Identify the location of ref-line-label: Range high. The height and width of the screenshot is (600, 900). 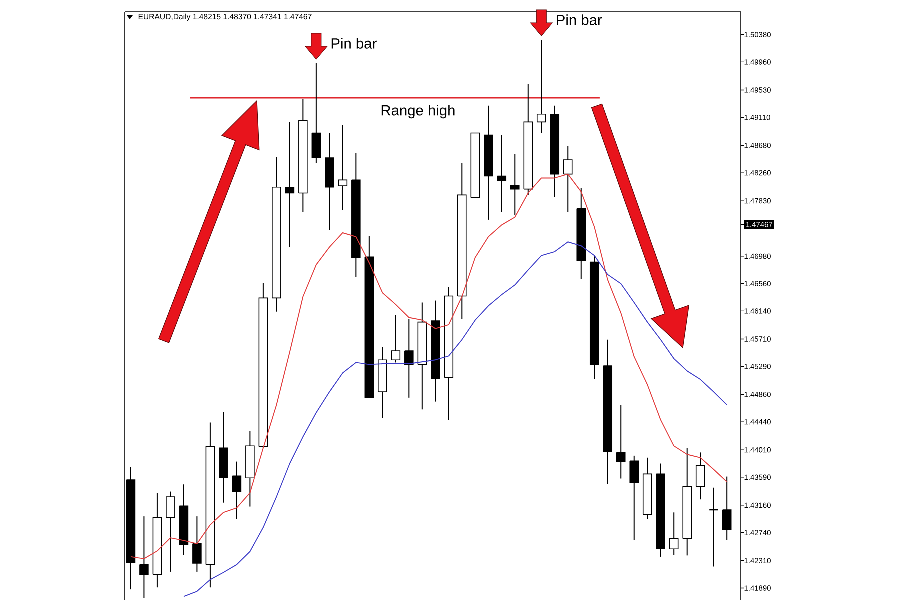
(418, 111).